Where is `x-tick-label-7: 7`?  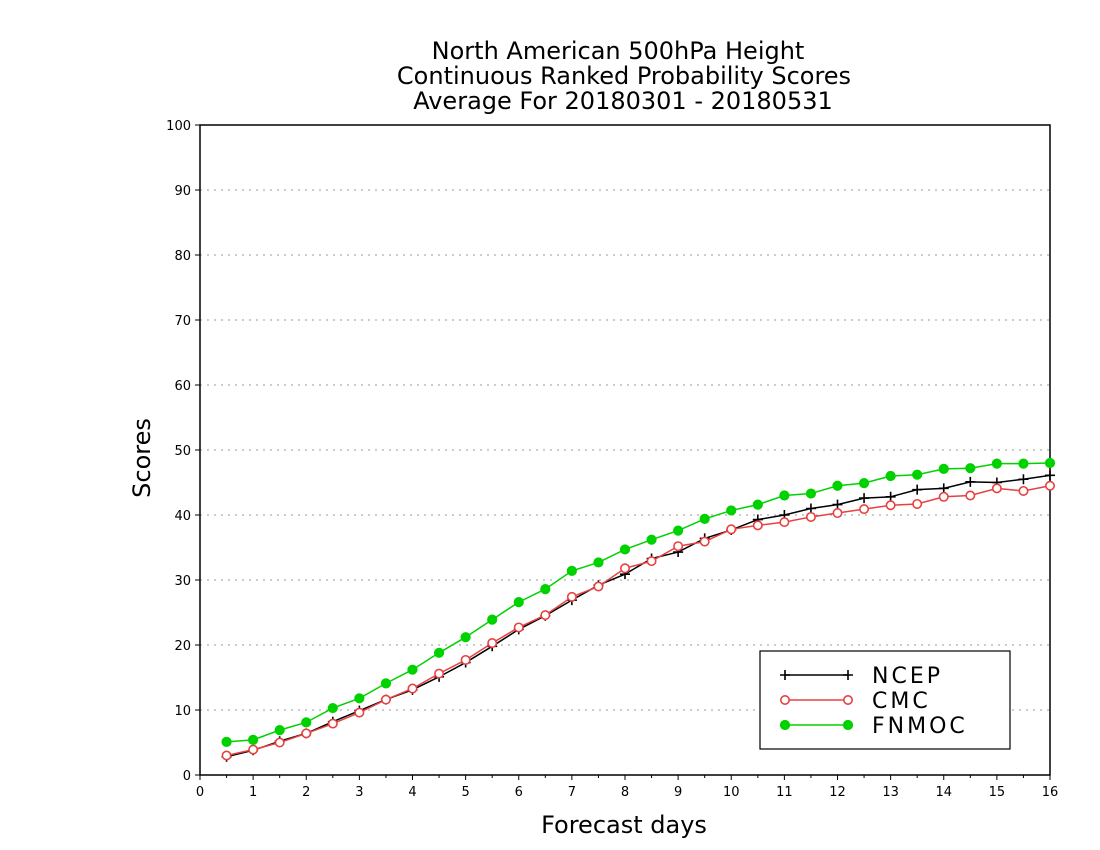
x-tick-label-7: 7 is located at coordinates (572, 792).